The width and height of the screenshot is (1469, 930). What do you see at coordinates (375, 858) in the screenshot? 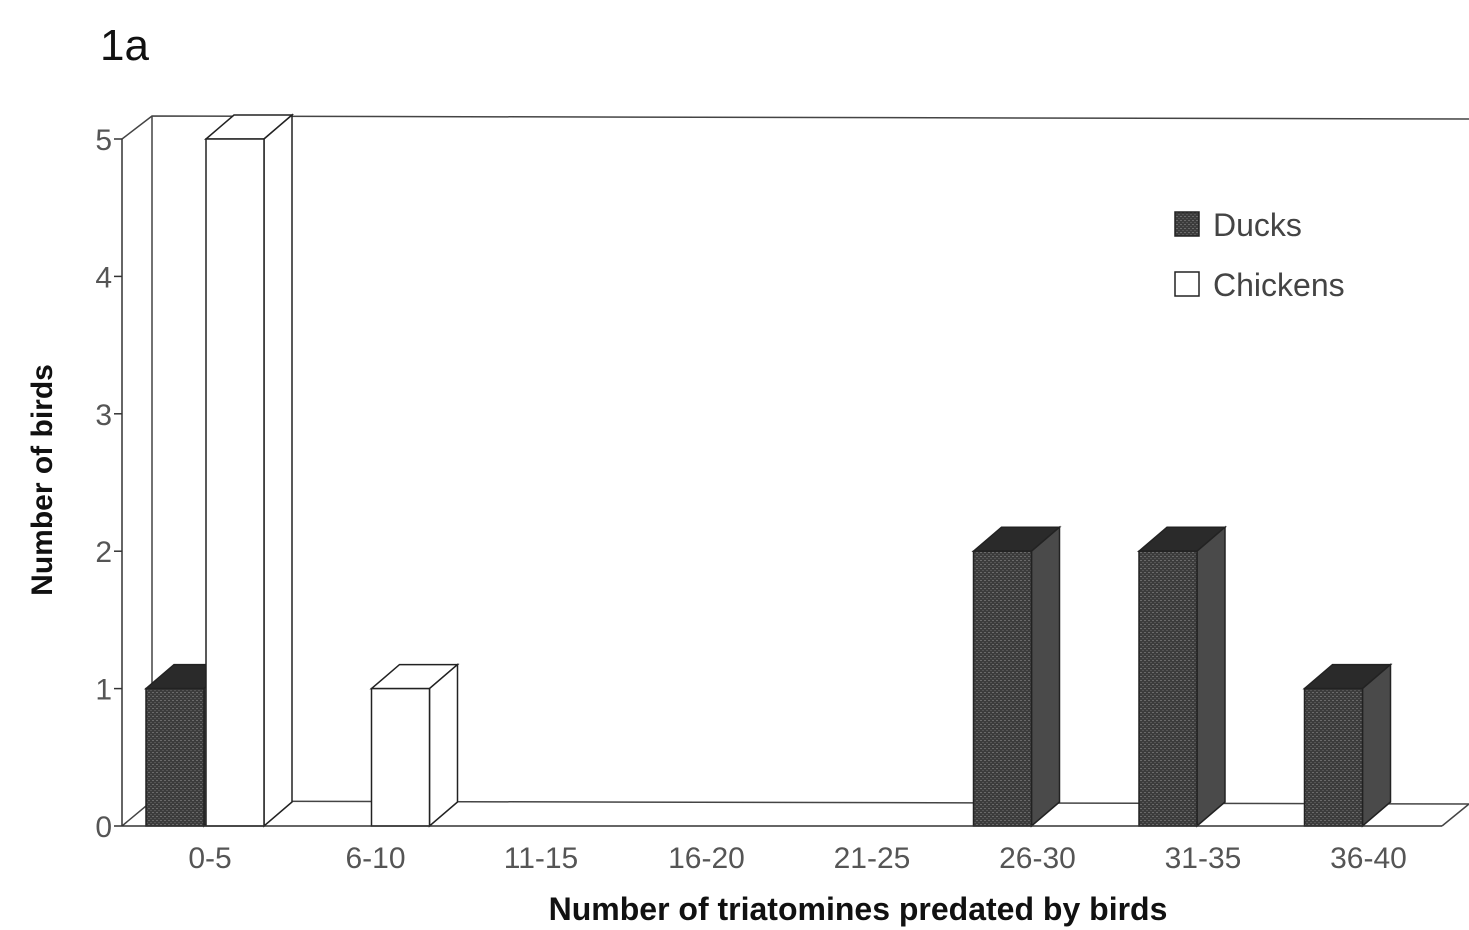
I see `x-tick-label: 6-10` at bounding box center [375, 858].